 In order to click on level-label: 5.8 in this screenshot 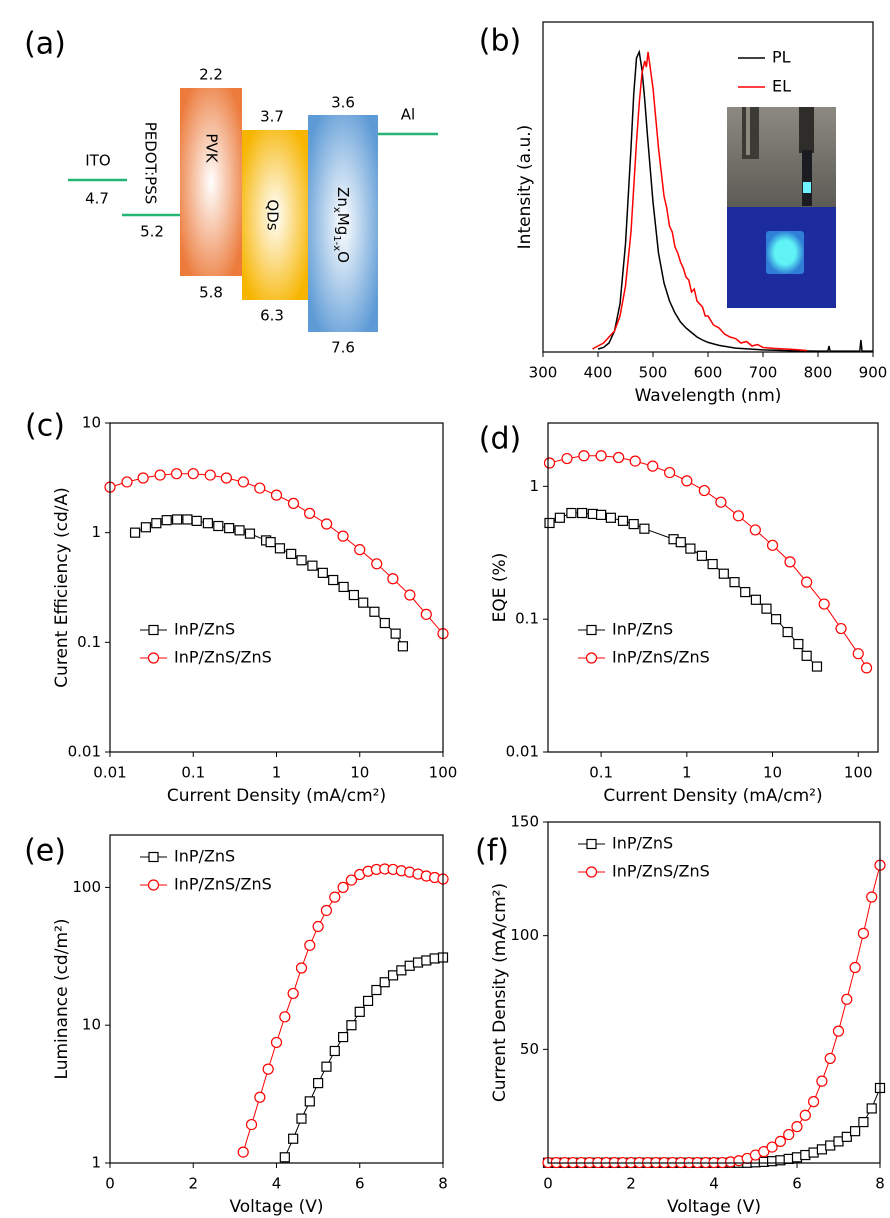, I will do `click(211, 293)`.